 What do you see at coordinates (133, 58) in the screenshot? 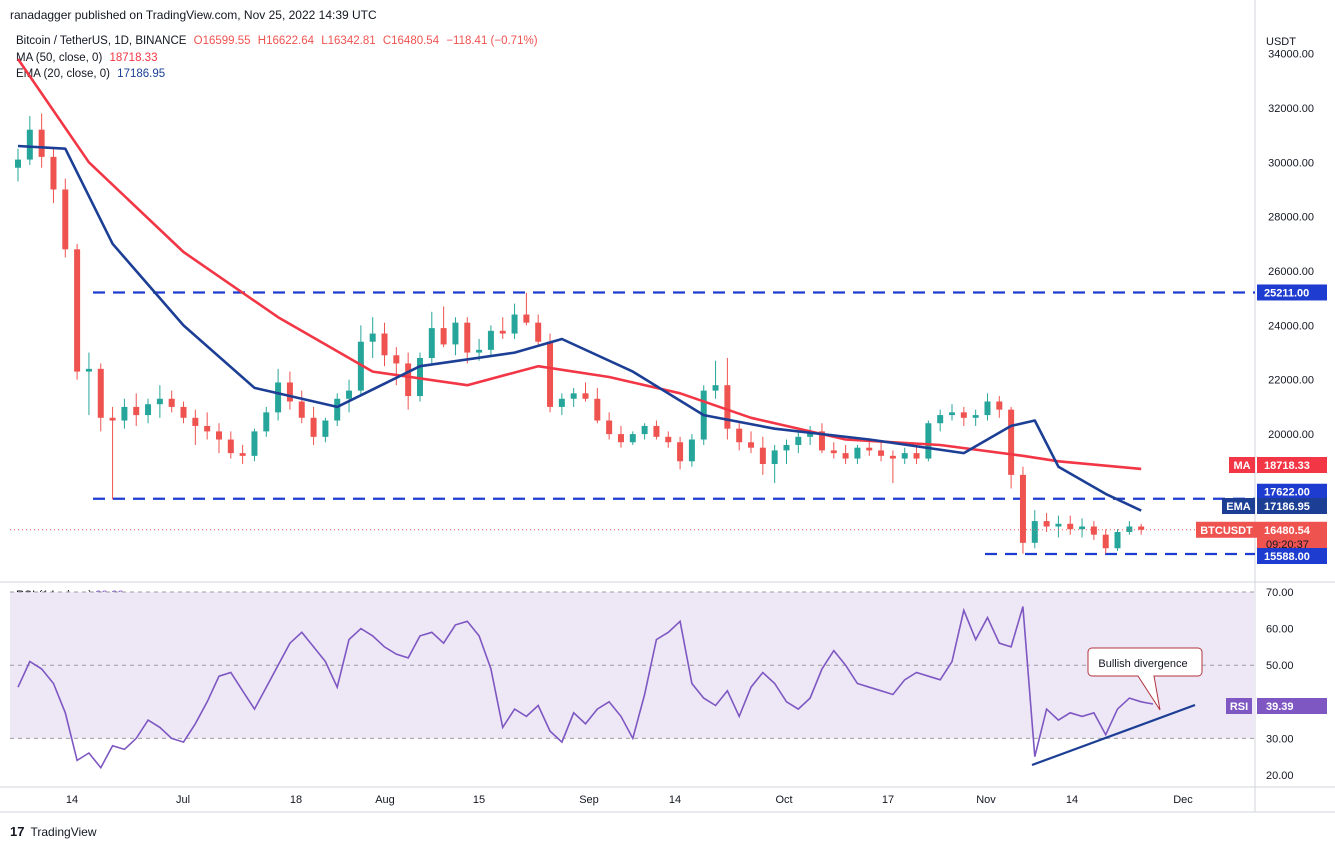
I see `ma-legend-value: 18718.33` at bounding box center [133, 58].